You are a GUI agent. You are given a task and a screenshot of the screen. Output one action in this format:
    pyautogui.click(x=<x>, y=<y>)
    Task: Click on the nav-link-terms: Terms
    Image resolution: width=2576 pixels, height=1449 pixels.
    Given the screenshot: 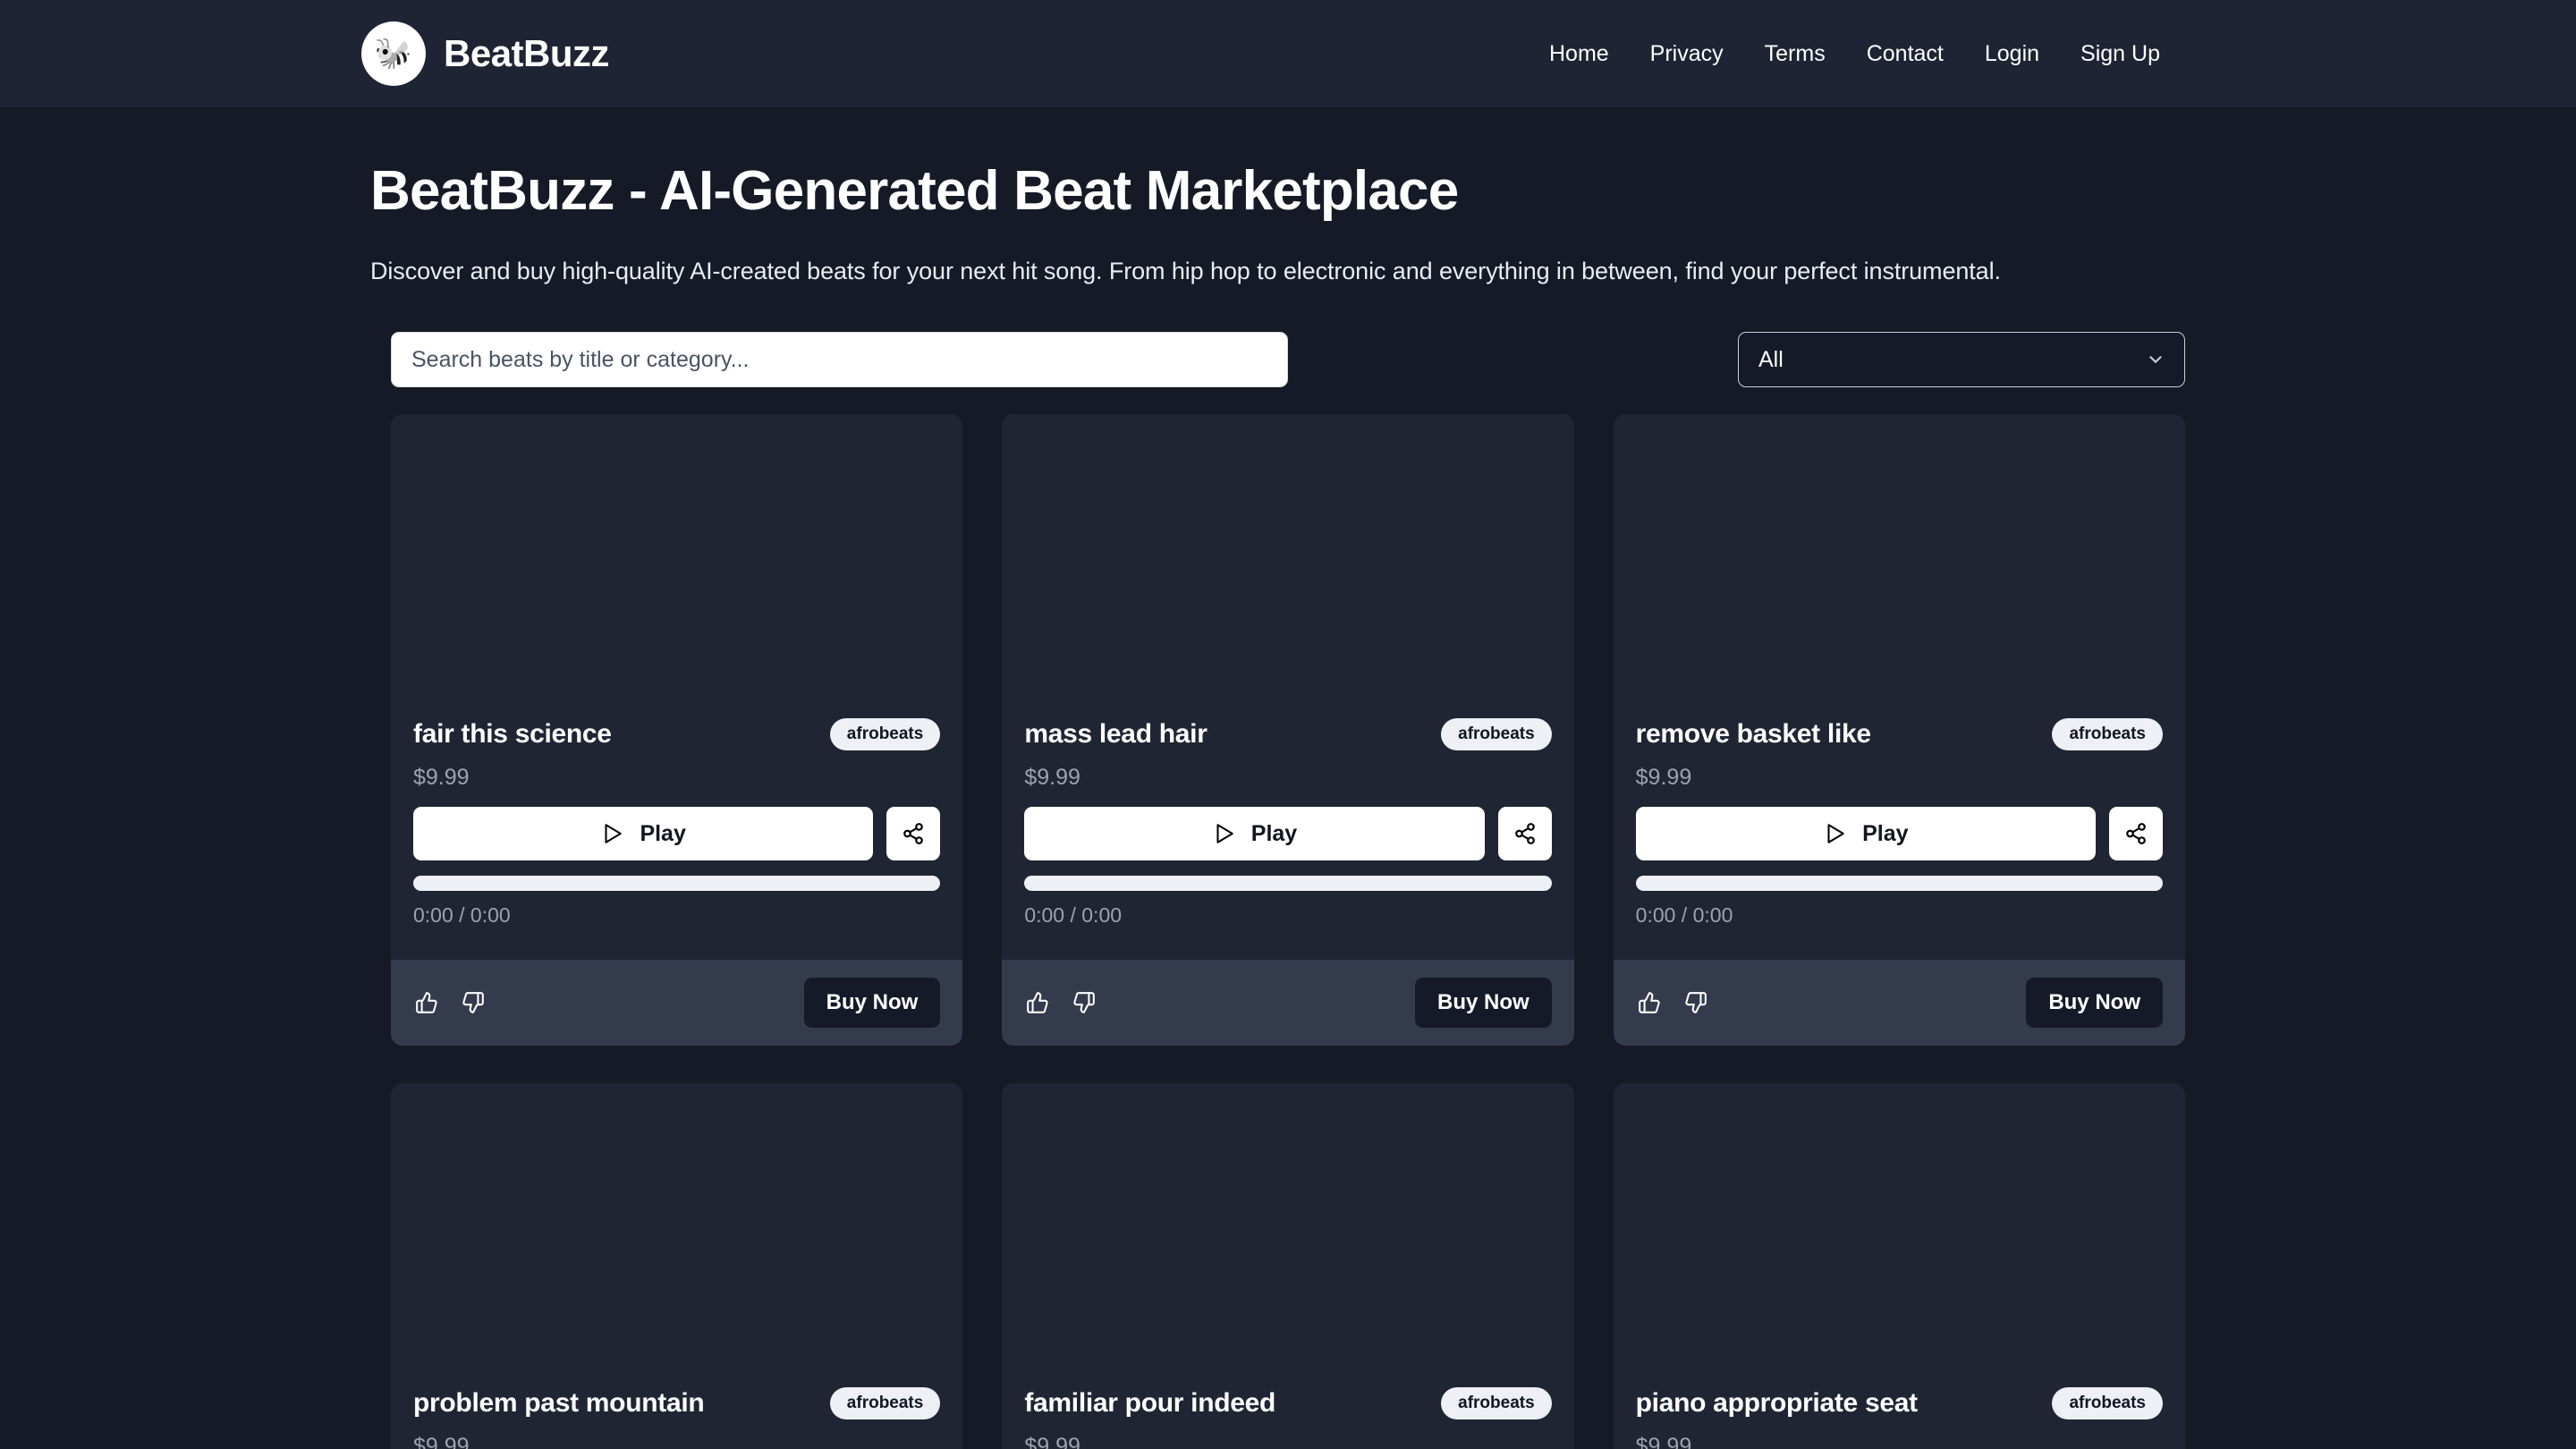 What is the action you would take?
    pyautogui.click(x=1795, y=53)
    